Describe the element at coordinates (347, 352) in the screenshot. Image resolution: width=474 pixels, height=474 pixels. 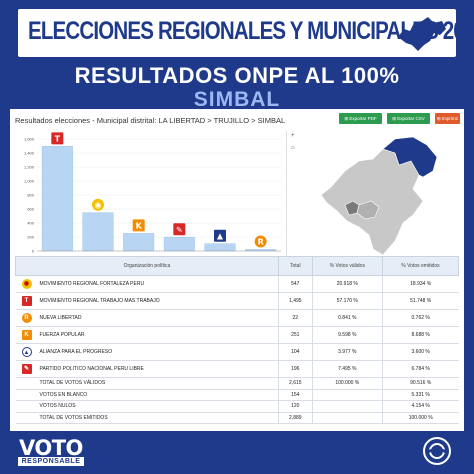
I see `party-valid: 3.977 %` at that location.